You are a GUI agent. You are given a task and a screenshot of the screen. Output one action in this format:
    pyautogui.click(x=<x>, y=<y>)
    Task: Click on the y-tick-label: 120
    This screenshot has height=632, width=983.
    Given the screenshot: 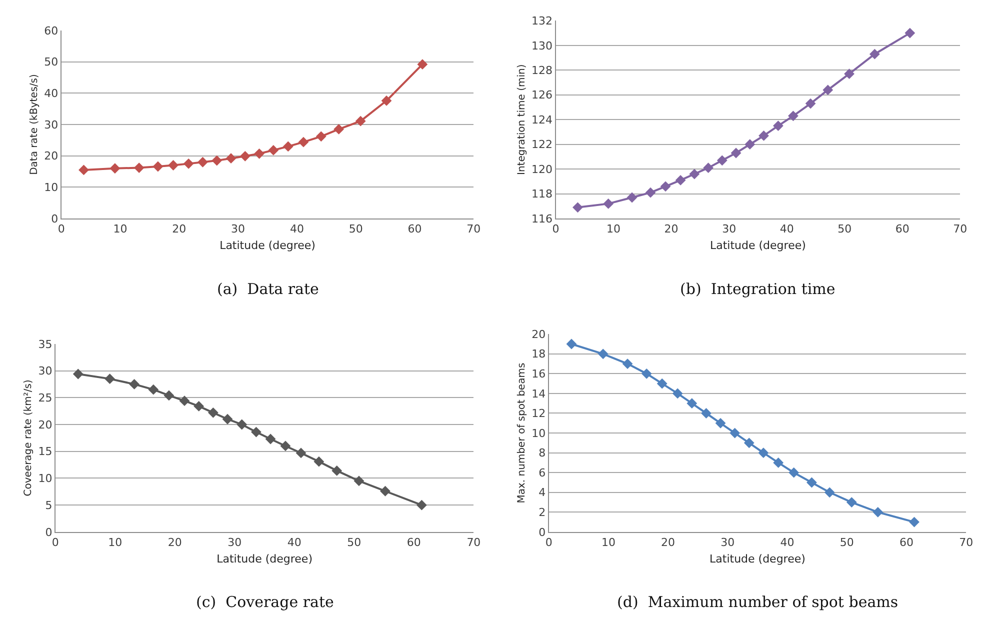 What is the action you would take?
    pyautogui.click(x=542, y=169)
    